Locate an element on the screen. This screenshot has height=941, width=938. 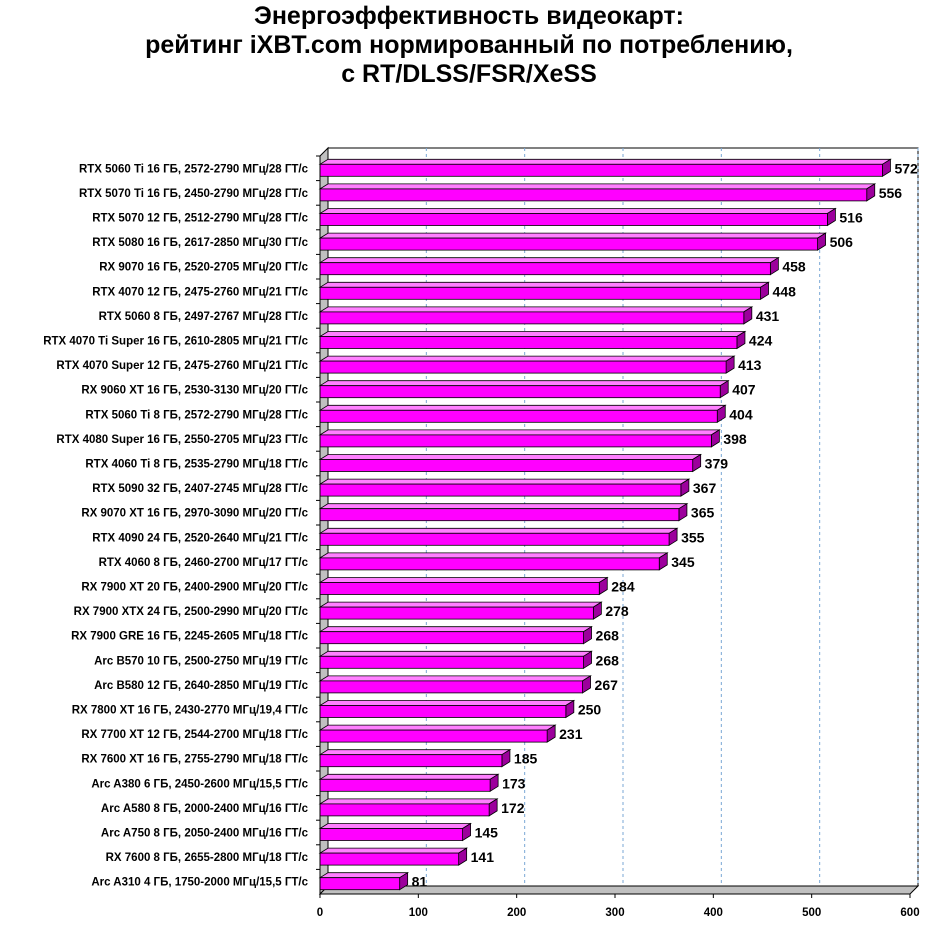
value-label: 572 is located at coordinates (906, 168).